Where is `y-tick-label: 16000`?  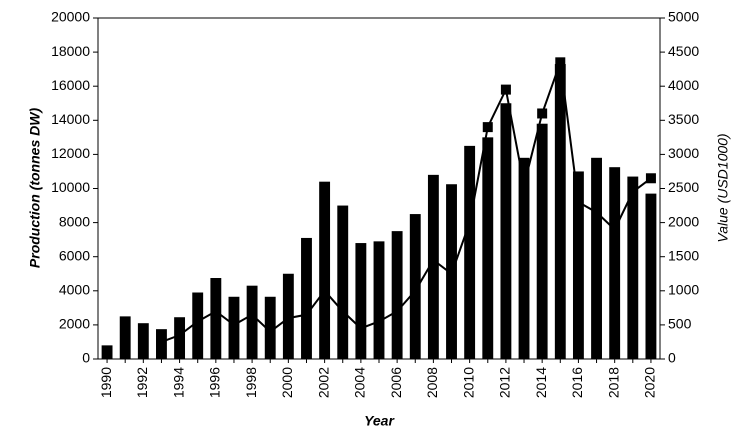 y-tick-label: 16000 is located at coordinates (70, 85).